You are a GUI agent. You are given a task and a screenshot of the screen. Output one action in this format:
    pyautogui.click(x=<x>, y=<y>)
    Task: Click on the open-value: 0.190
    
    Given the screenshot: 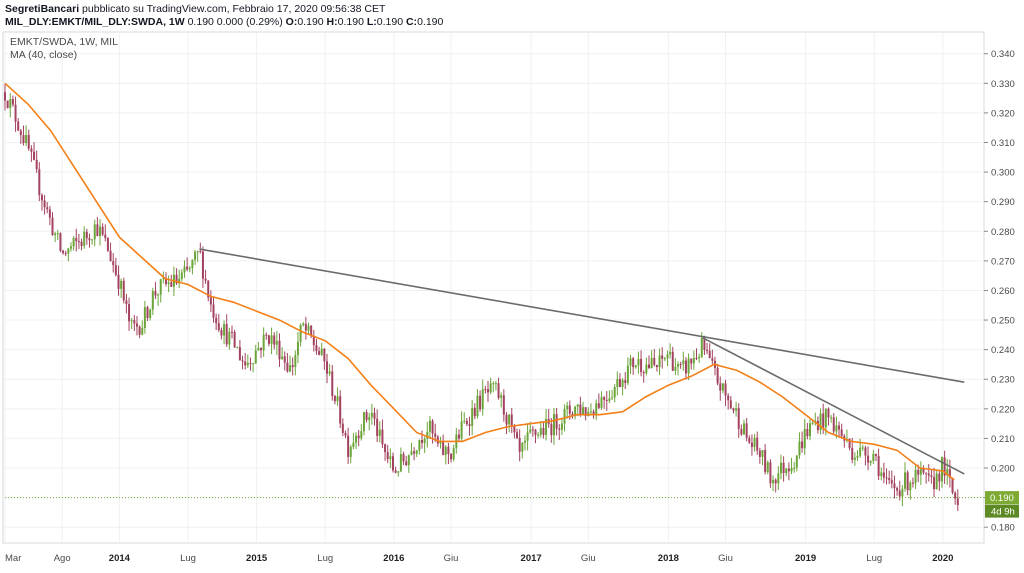 What is the action you would take?
    pyautogui.click(x=310, y=22)
    